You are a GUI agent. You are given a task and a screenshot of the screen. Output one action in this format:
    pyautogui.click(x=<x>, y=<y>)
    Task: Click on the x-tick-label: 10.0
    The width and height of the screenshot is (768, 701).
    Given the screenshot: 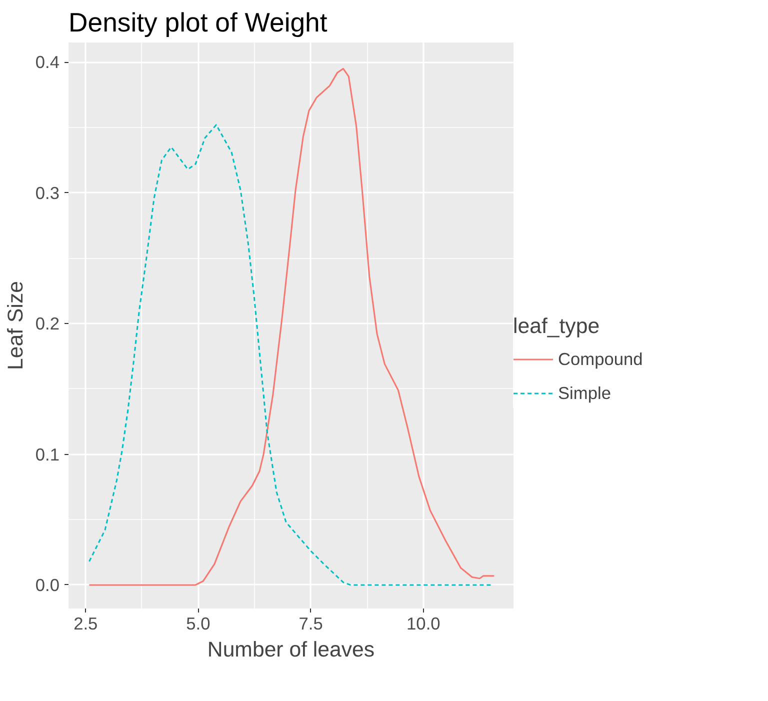 What is the action you would take?
    pyautogui.click(x=423, y=624)
    